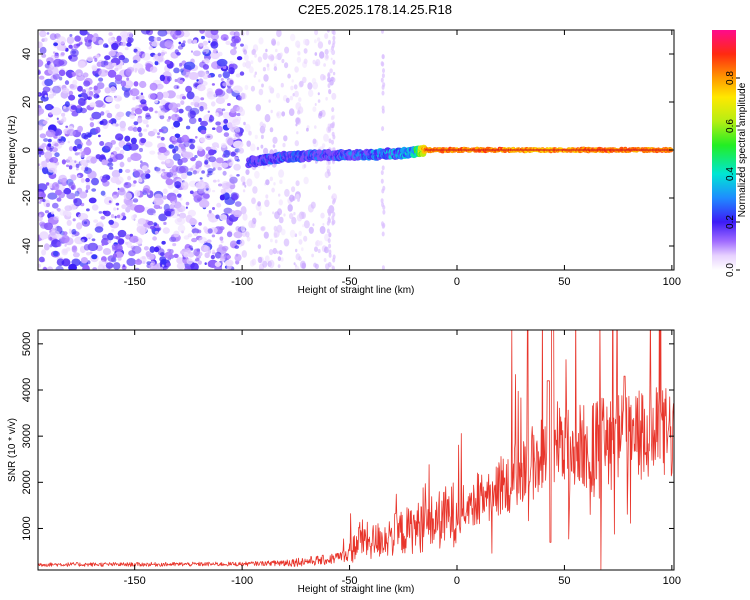  I want to click on y-tick-label: 20, so click(27, 102).